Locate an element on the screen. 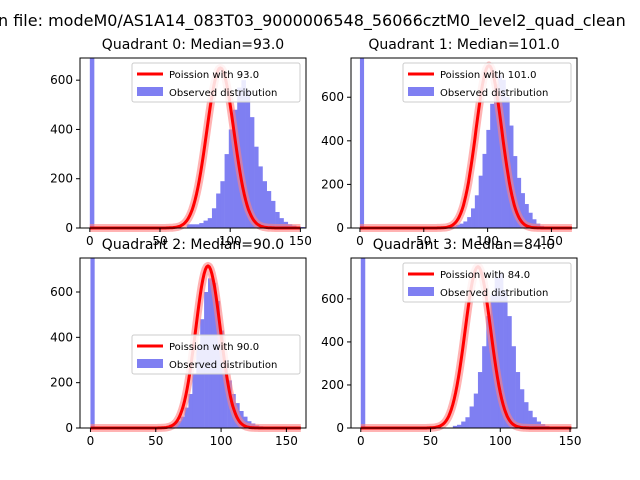  legend-label-poisson: Poission with 90.0 is located at coordinates (214, 347).